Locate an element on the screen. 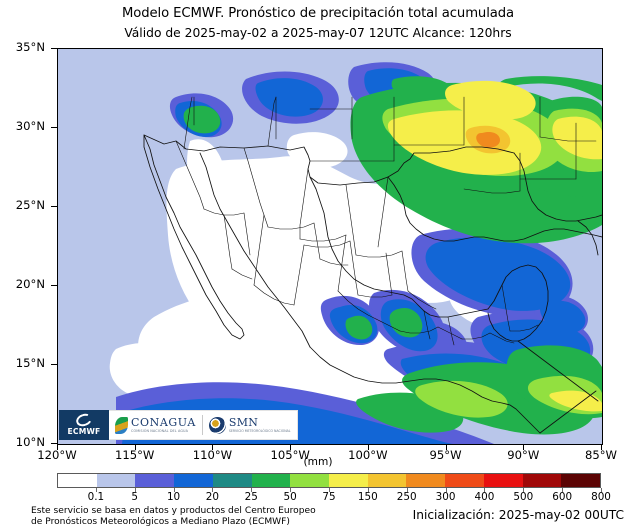  colorbar-tick-label: 250 is located at coordinates (406, 497).